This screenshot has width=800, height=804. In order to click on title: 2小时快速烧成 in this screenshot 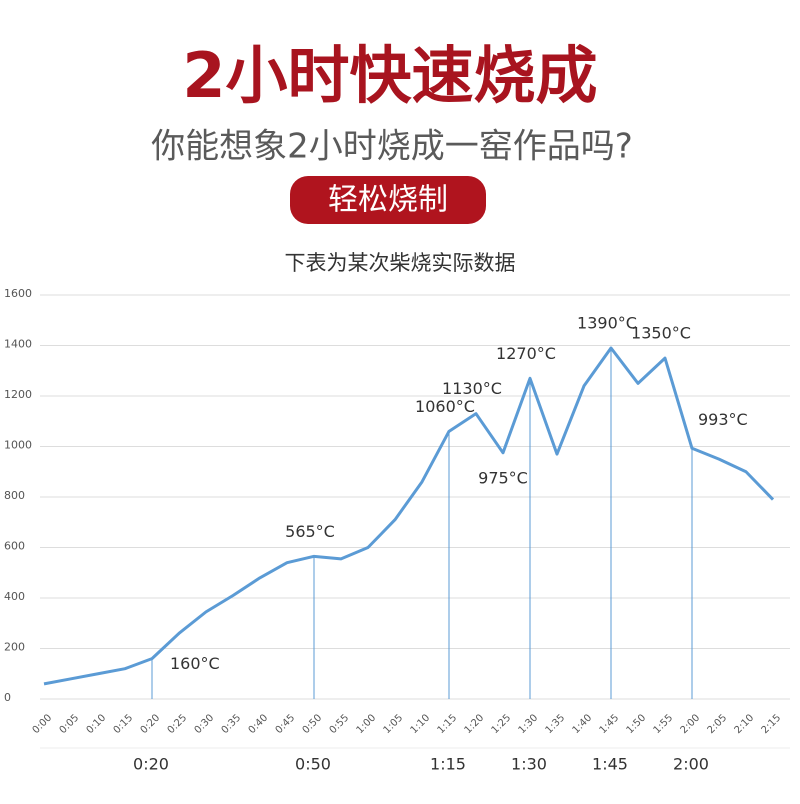, I will do `click(389, 75)`.